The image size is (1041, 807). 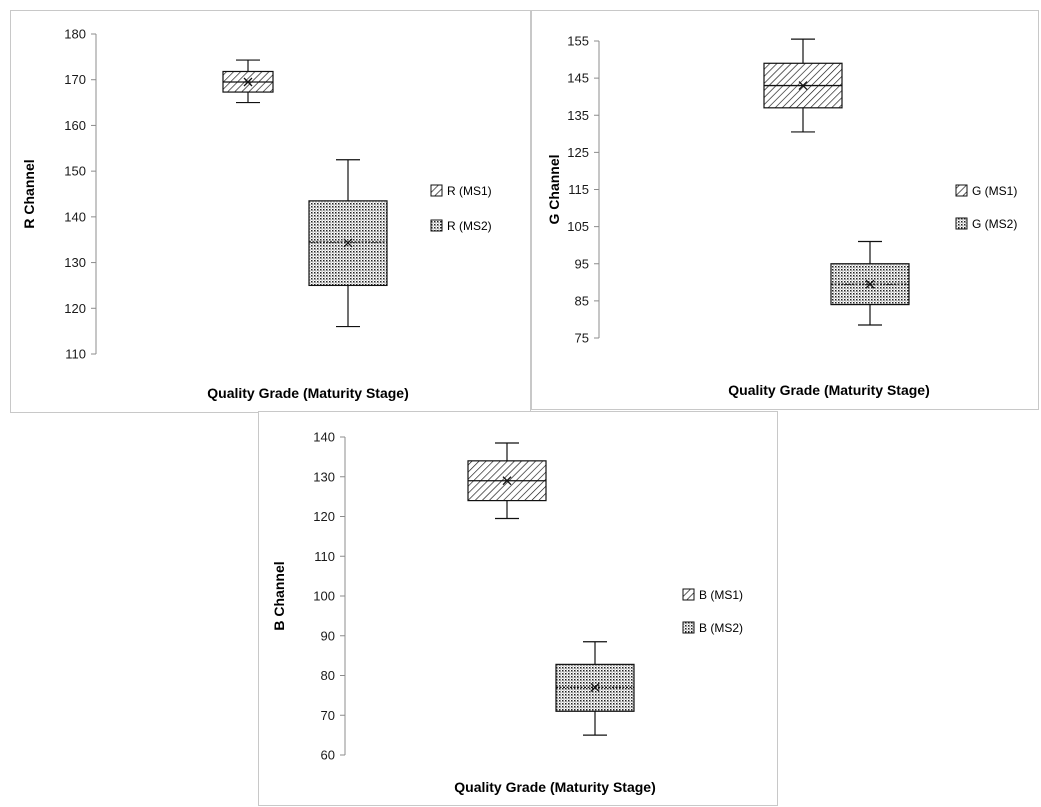 What do you see at coordinates (554, 189) in the screenshot?
I see `g-y-axis-title: G Channel` at bounding box center [554, 189].